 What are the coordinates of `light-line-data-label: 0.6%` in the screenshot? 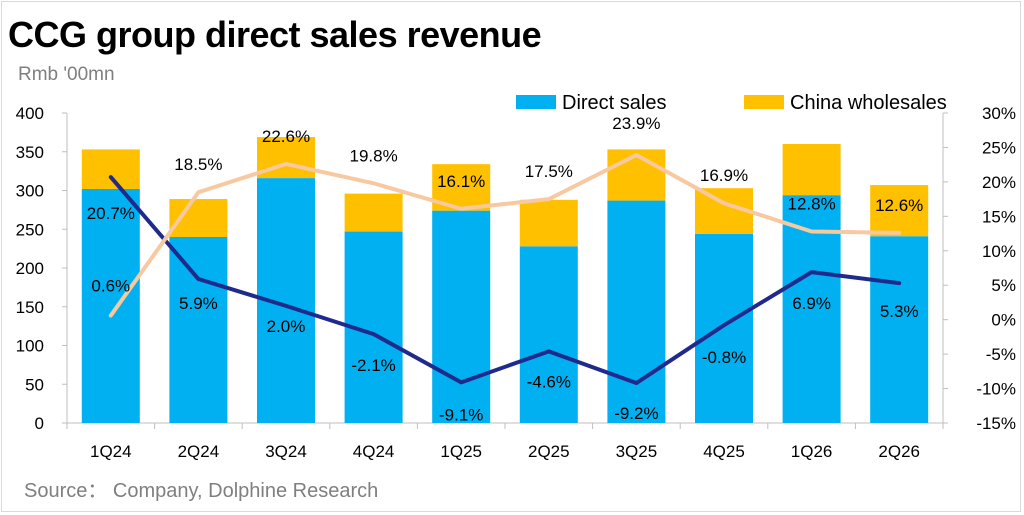 It's located at (110, 286).